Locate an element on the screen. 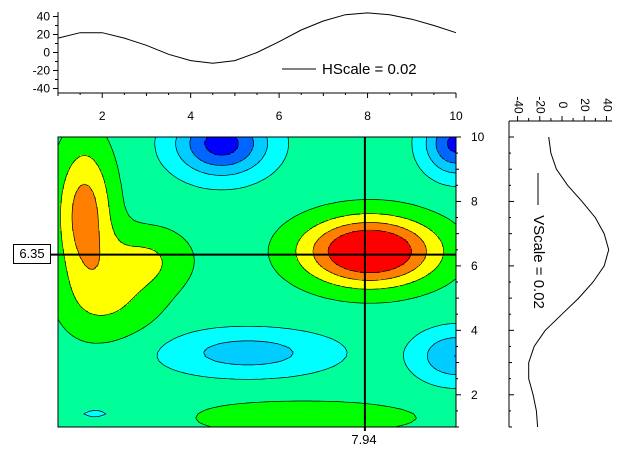 The width and height of the screenshot is (625, 466). cursor-y-readout: 6.35 is located at coordinates (32, 254).